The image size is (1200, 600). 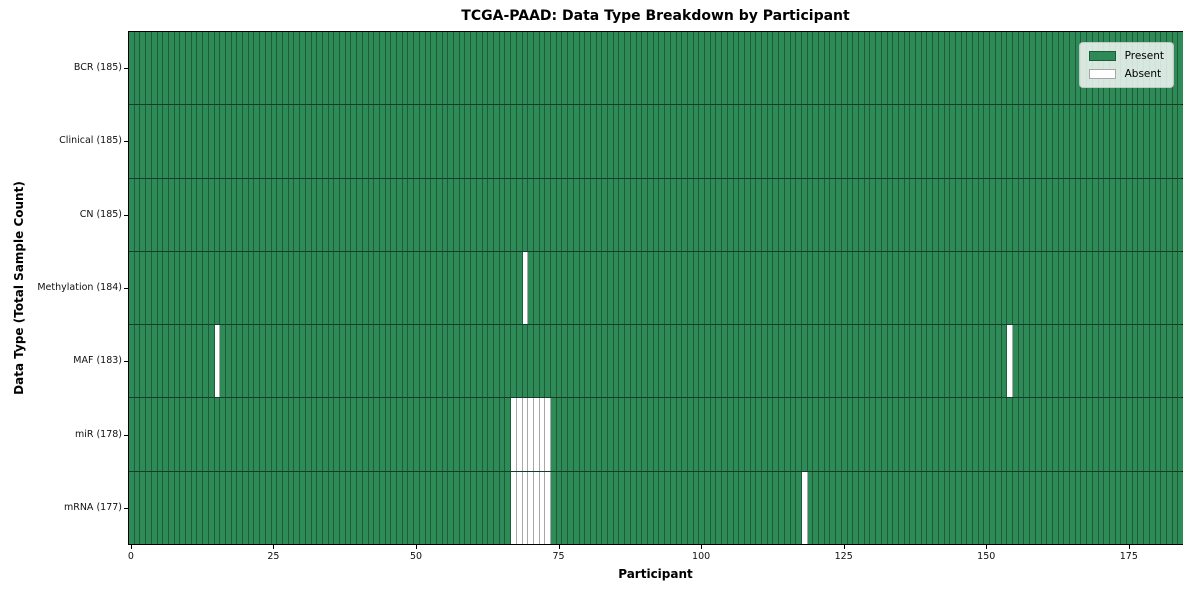 What do you see at coordinates (536, 507) in the screenshot?
I see `absent-cell` at bounding box center [536, 507].